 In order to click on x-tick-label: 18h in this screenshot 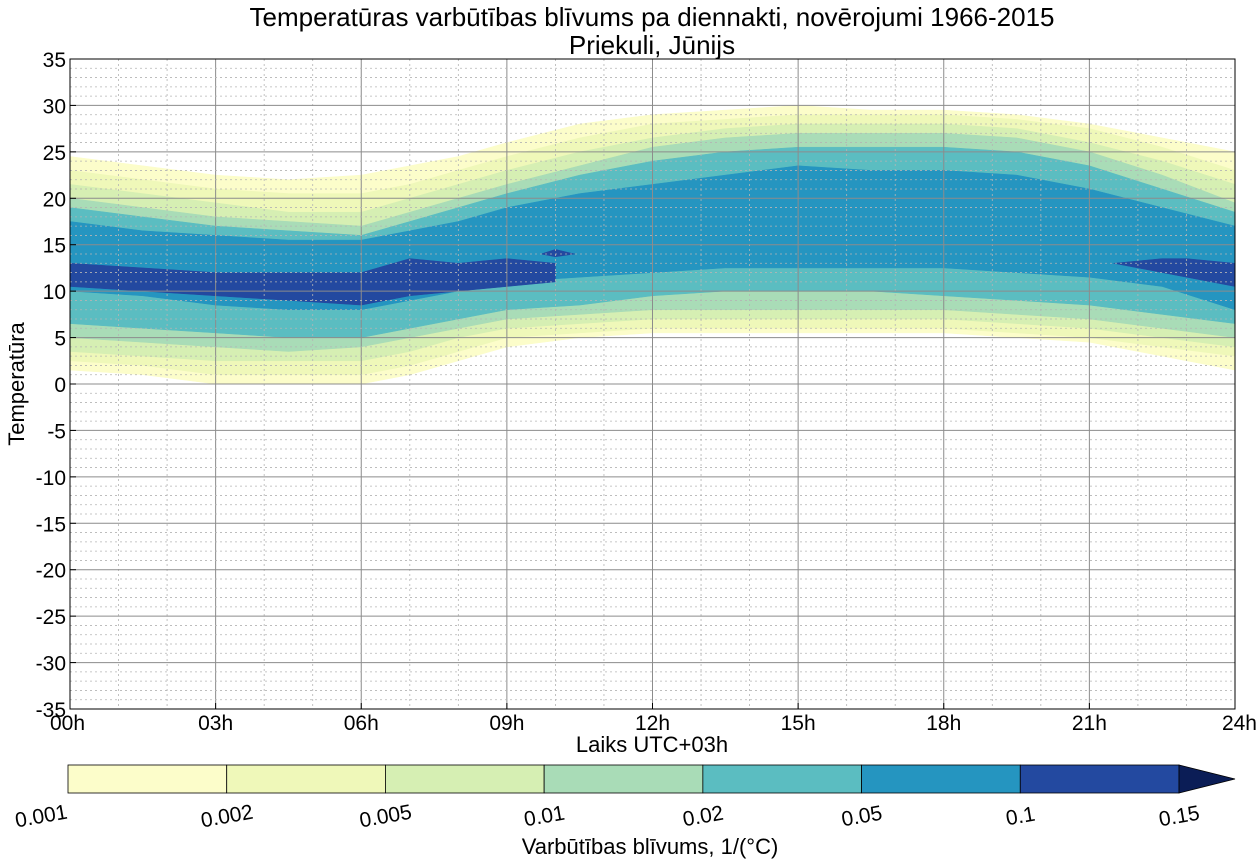, I will do `click(943, 723)`.